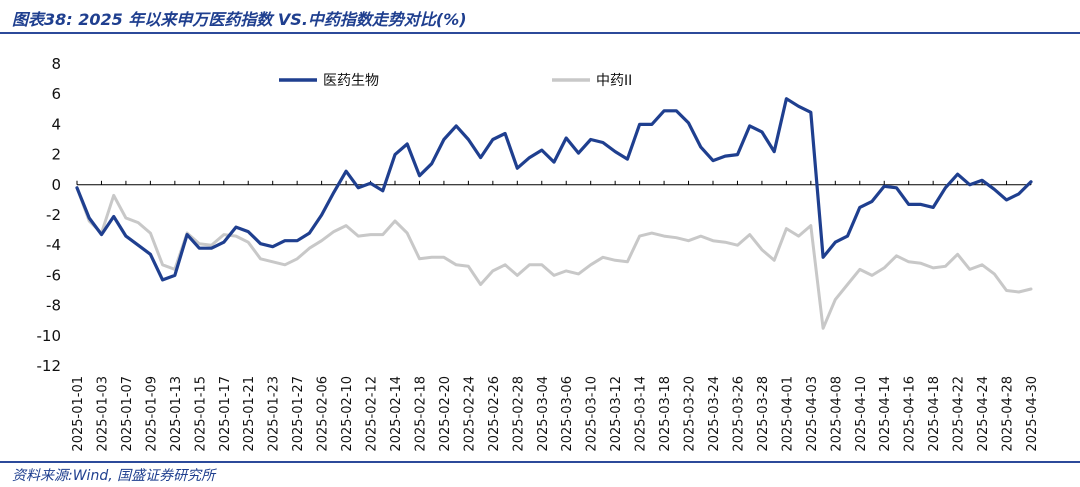  What do you see at coordinates (787, 414) in the screenshot?
I see `x-tick-label: 2025-04-01` at bounding box center [787, 414].